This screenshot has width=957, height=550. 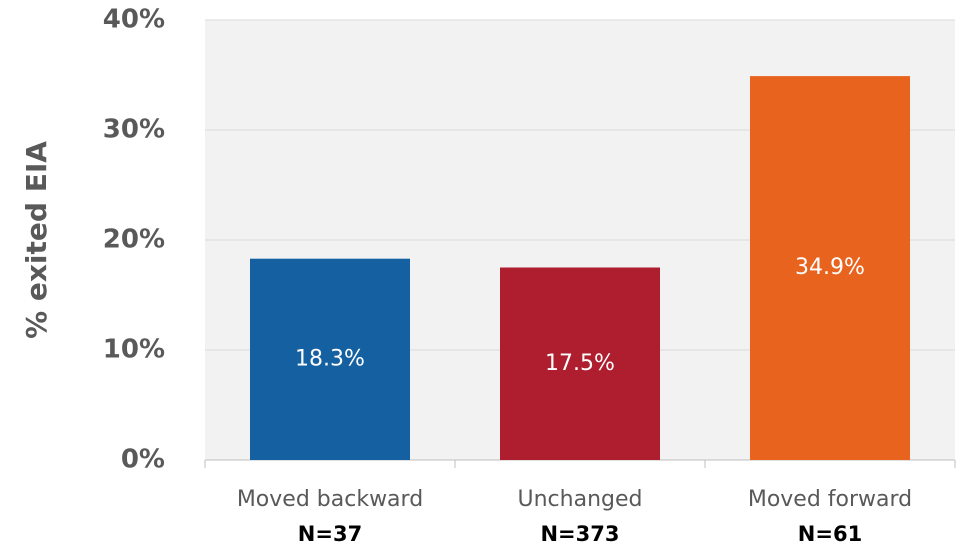 I want to click on y-tick-label: 0%, so click(x=143, y=460).